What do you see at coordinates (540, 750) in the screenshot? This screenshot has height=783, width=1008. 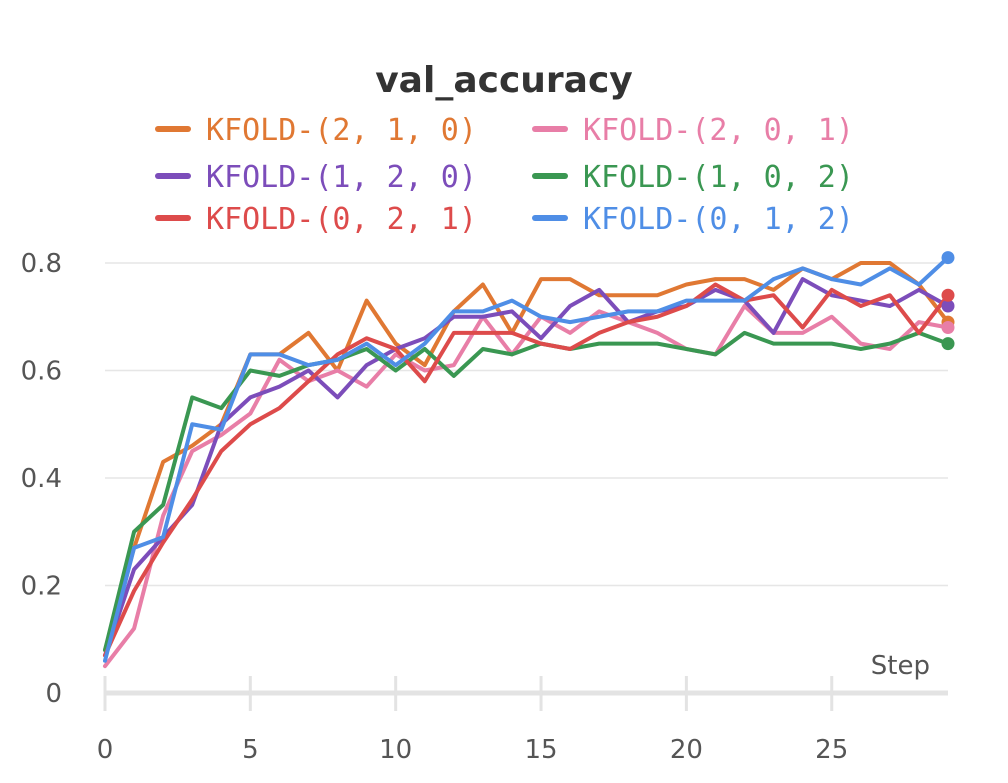 I see `x-tick-label: 15` at bounding box center [540, 750].